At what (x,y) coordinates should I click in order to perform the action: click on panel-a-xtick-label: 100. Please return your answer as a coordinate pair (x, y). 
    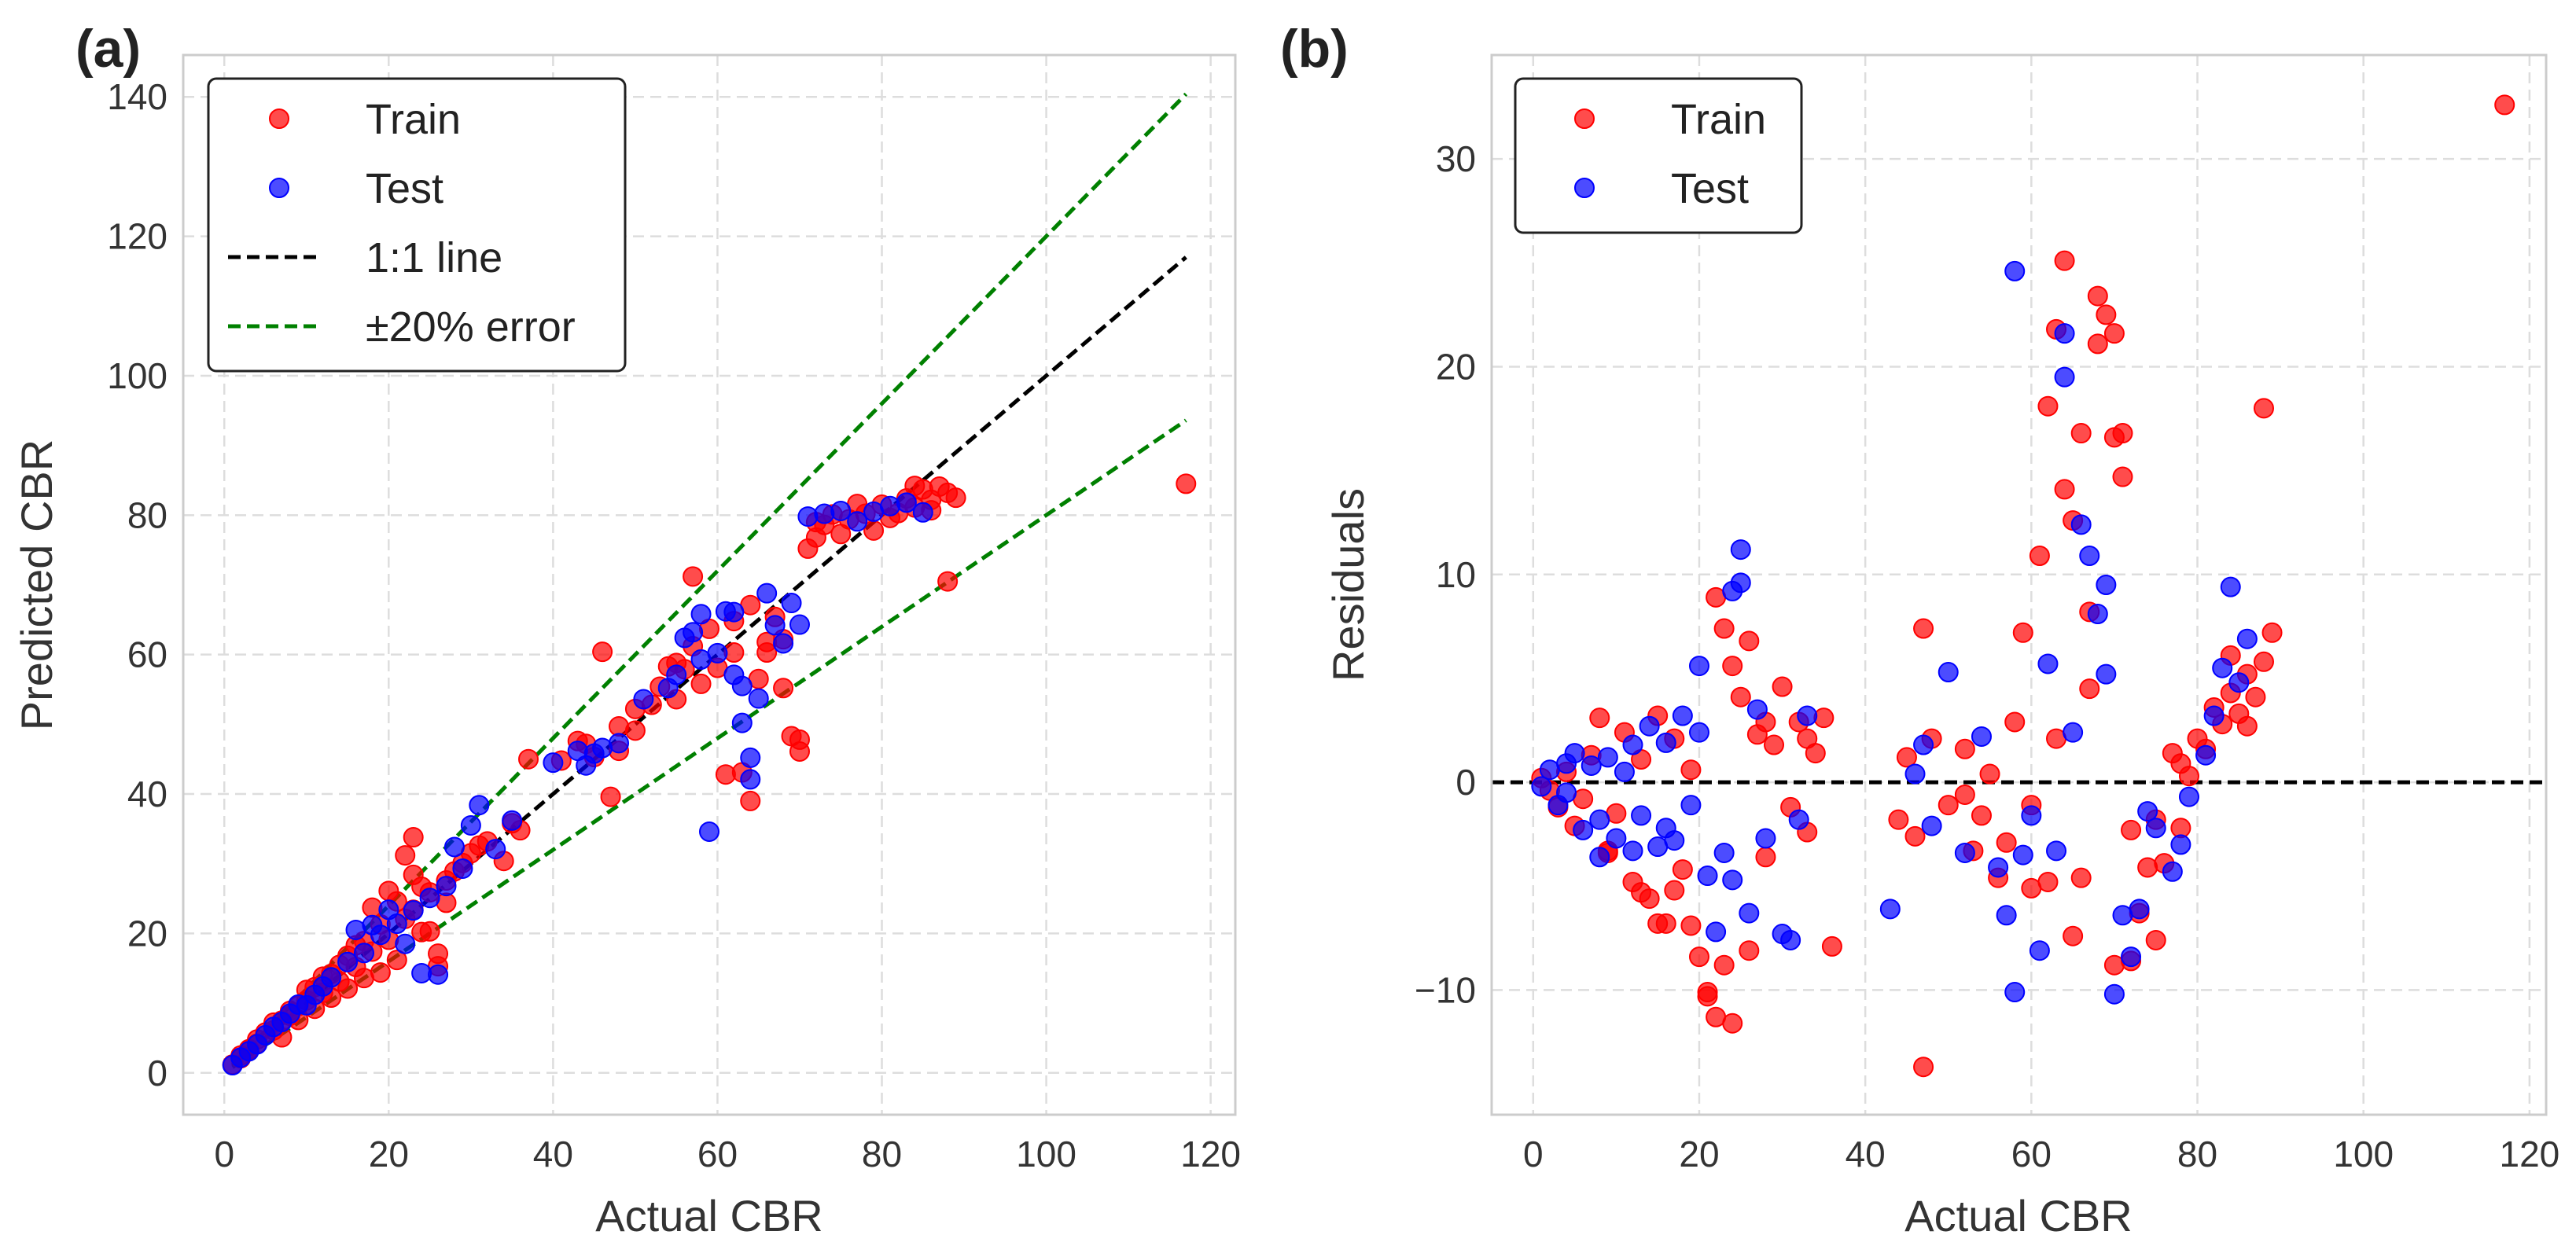
    Looking at the image, I should click on (1046, 1154).